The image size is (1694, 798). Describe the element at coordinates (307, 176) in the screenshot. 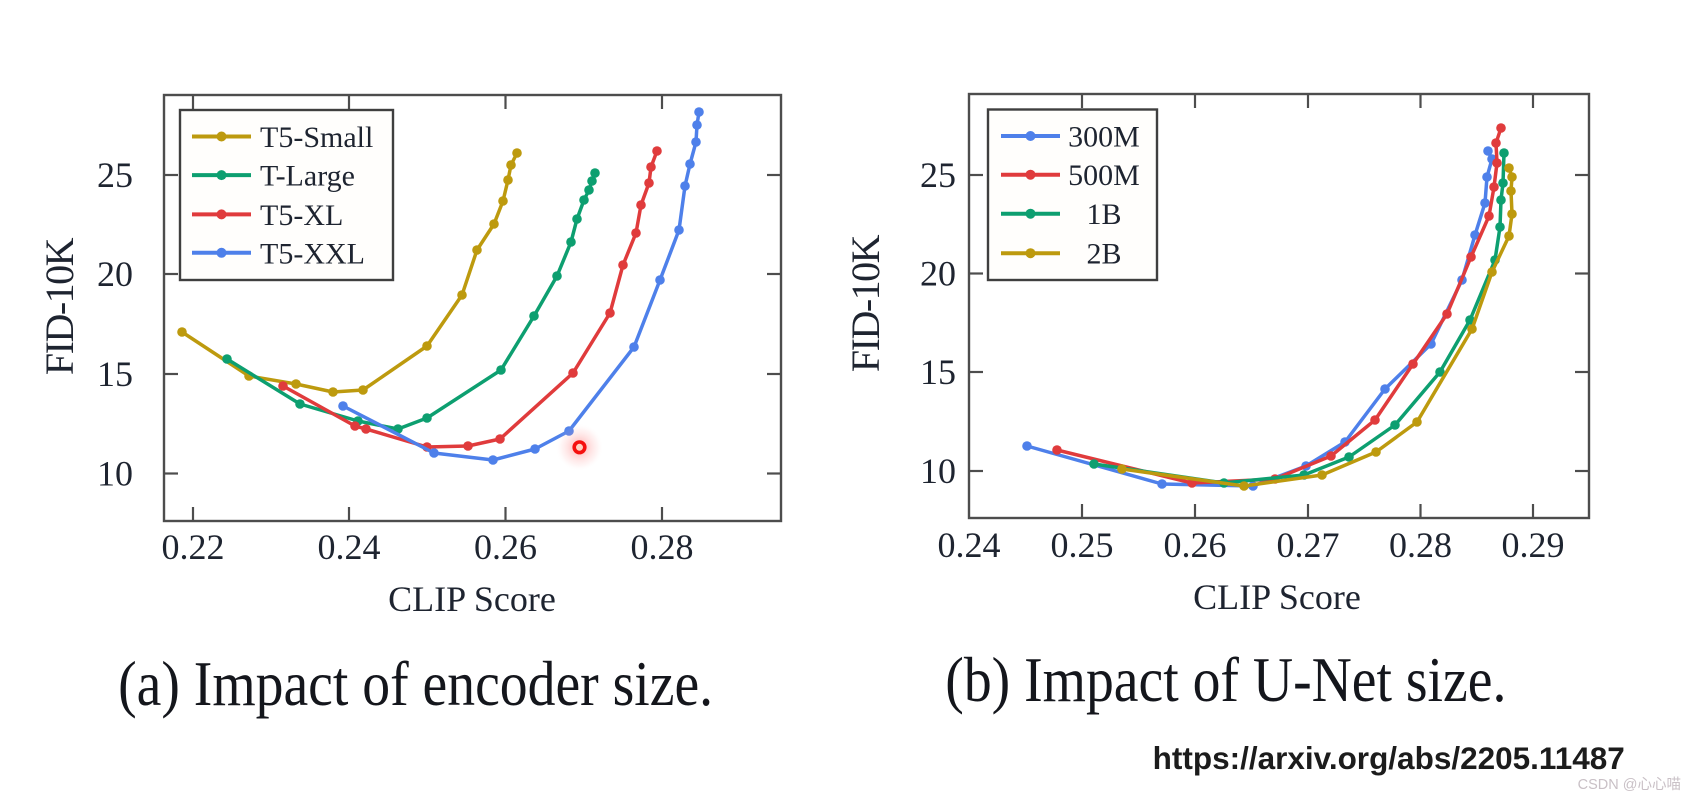

I see `svg-text: T-Large` at that location.